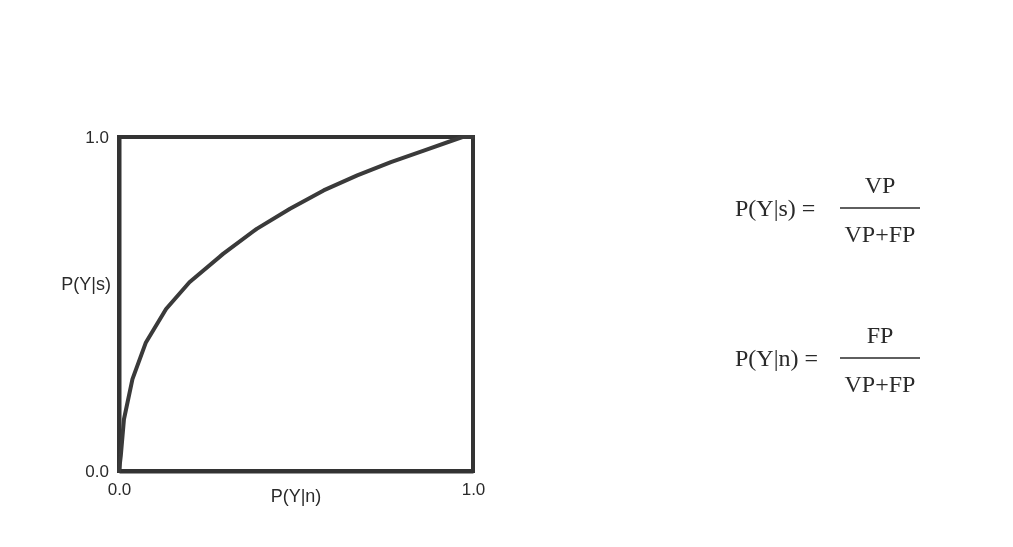  I want to click on x-axis-title: P(Y|n), so click(296, 496).